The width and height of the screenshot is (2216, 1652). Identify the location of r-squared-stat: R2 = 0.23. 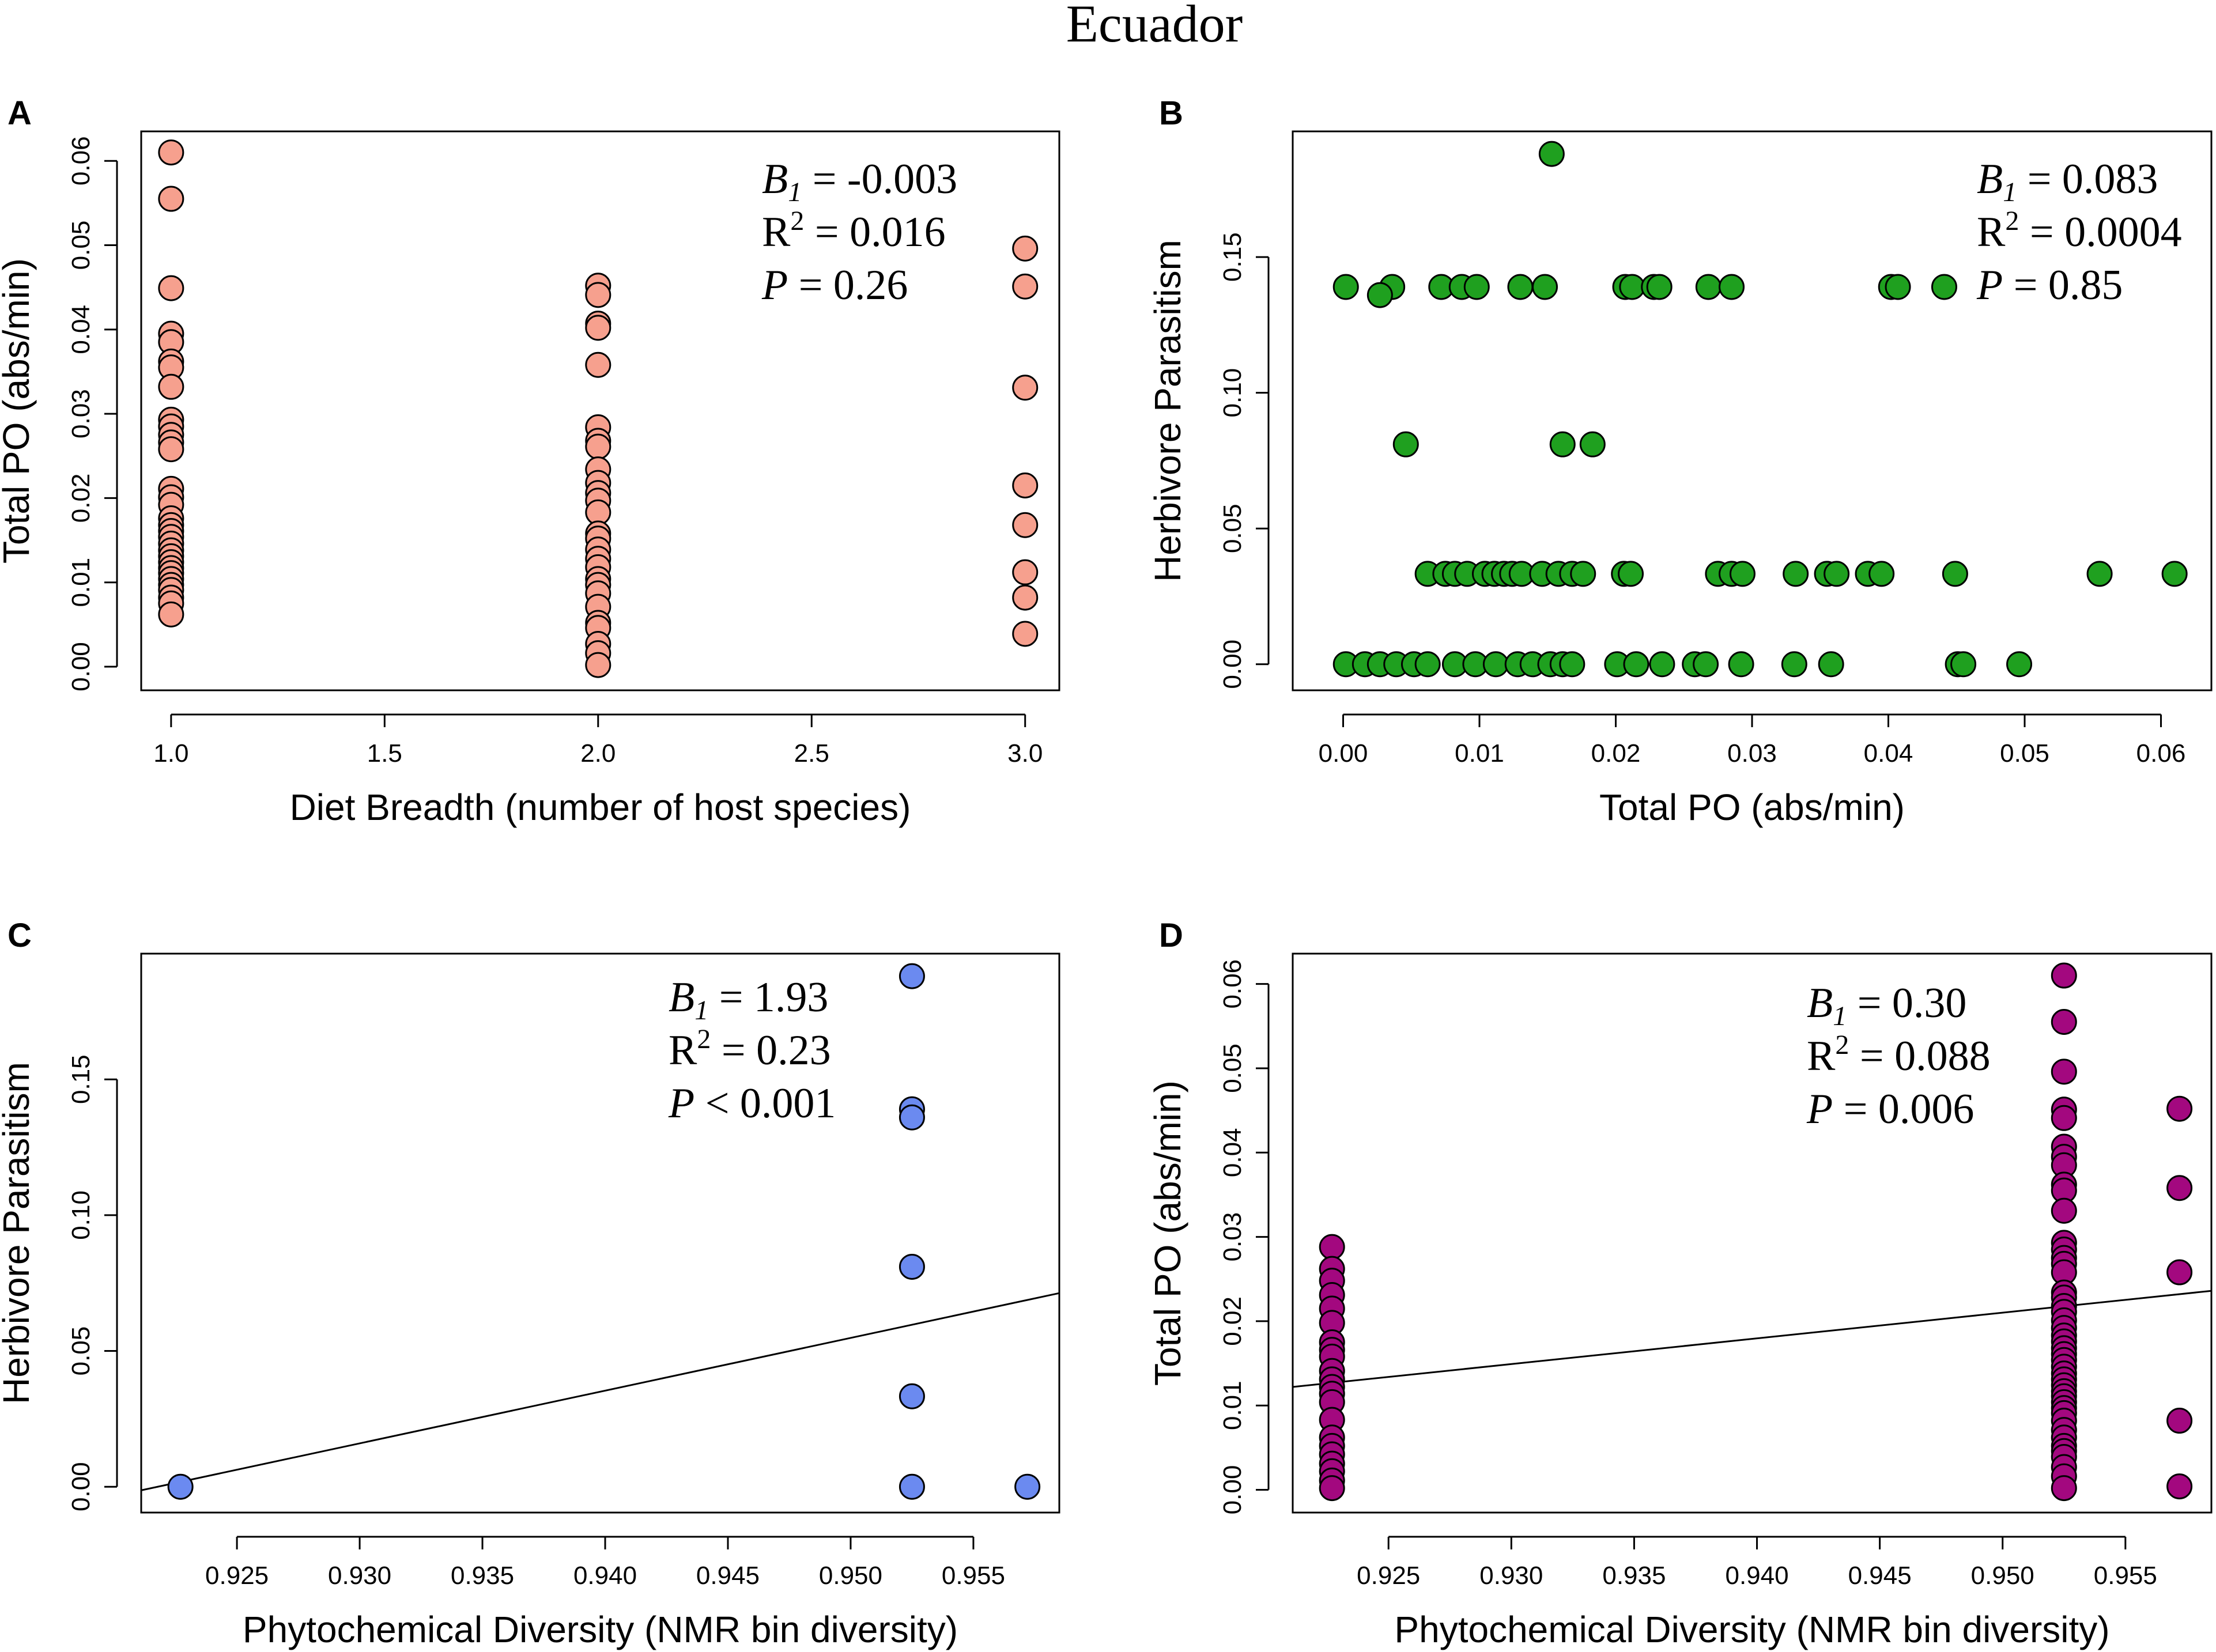
(750, 1049).